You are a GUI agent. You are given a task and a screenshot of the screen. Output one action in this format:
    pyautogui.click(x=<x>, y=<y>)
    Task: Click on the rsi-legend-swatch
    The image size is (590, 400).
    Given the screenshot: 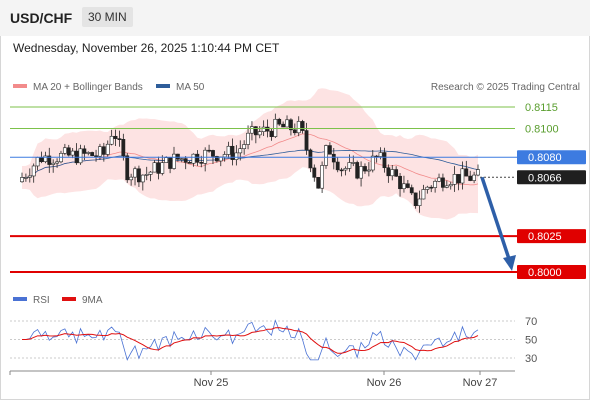 What is the action you would take?
    pyautogui.click(x=20, y=299)
    